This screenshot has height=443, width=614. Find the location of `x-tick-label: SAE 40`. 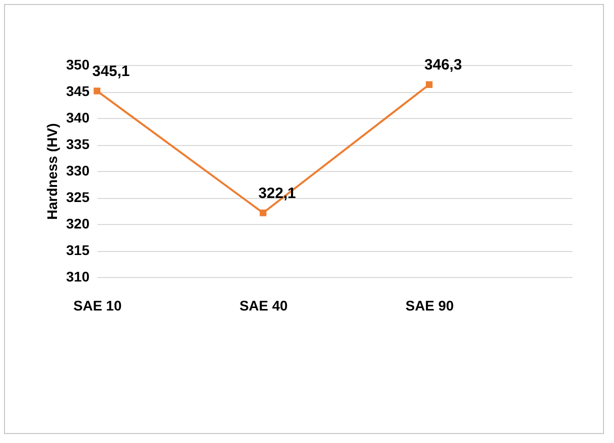

x-tick-label: SAE 40 is located at coordinates (263, 306).